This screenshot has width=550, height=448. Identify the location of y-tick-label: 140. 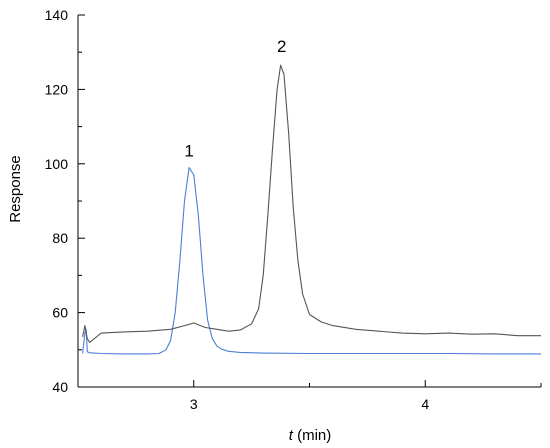
(57, 15).